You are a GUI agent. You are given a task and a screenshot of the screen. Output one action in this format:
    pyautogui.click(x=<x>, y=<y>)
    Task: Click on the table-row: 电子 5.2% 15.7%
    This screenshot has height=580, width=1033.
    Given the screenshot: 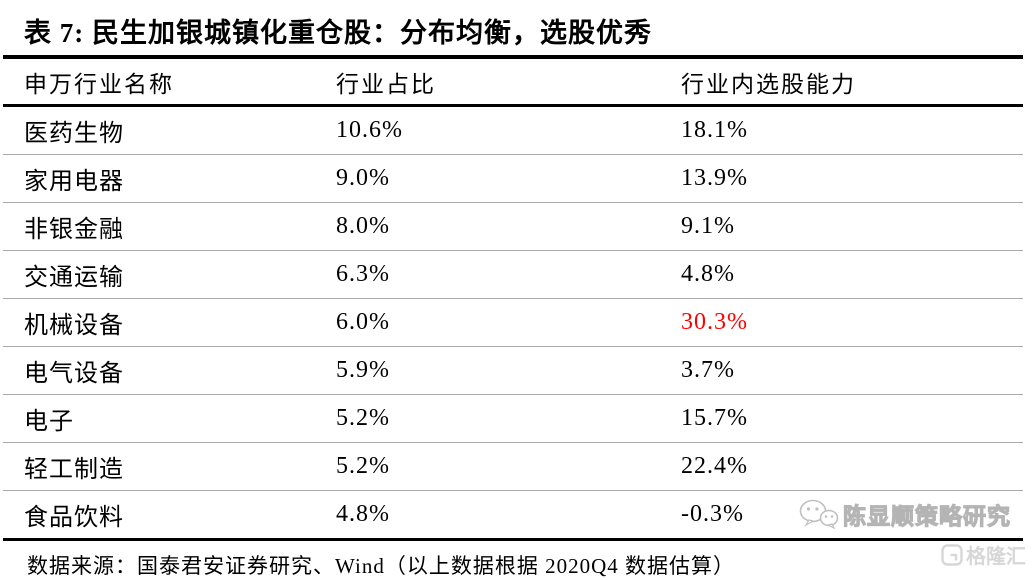 What is the action you would take?
    pyautogui.click(x=513, y=418)
    